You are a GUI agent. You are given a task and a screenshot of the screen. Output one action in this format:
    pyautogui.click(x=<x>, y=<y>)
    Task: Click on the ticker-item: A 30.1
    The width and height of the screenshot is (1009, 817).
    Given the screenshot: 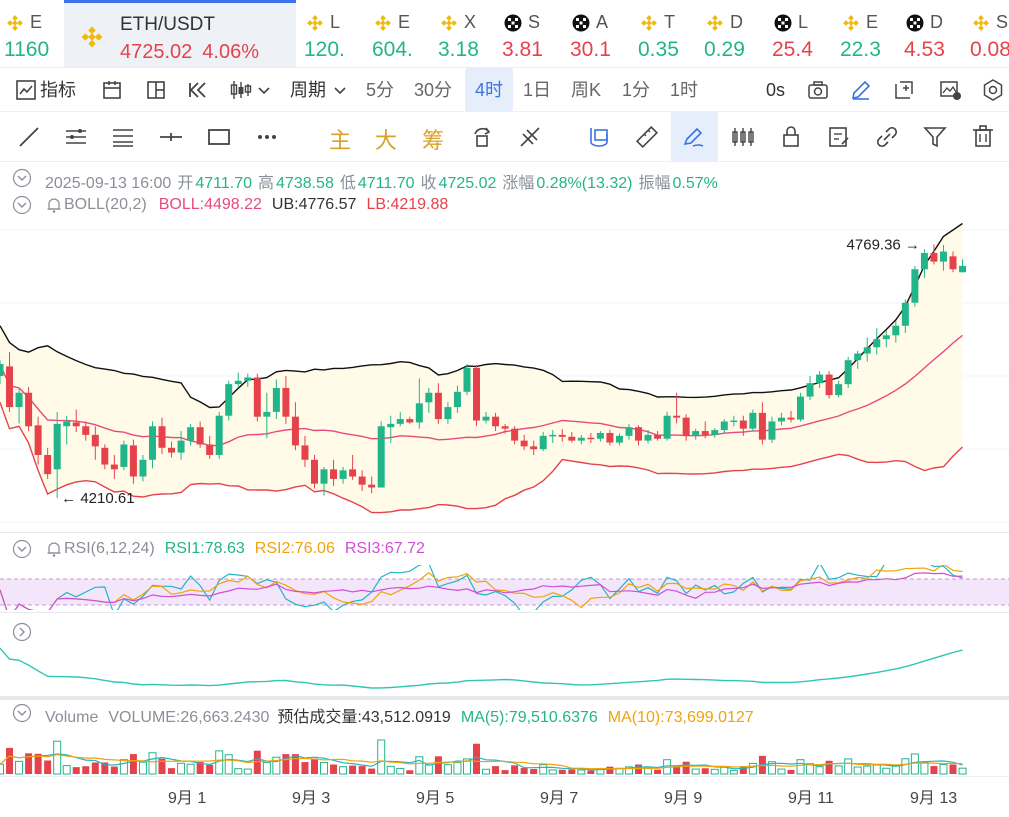 What is the action you would take?
    pyautogui.click(x=599, y=33)
    